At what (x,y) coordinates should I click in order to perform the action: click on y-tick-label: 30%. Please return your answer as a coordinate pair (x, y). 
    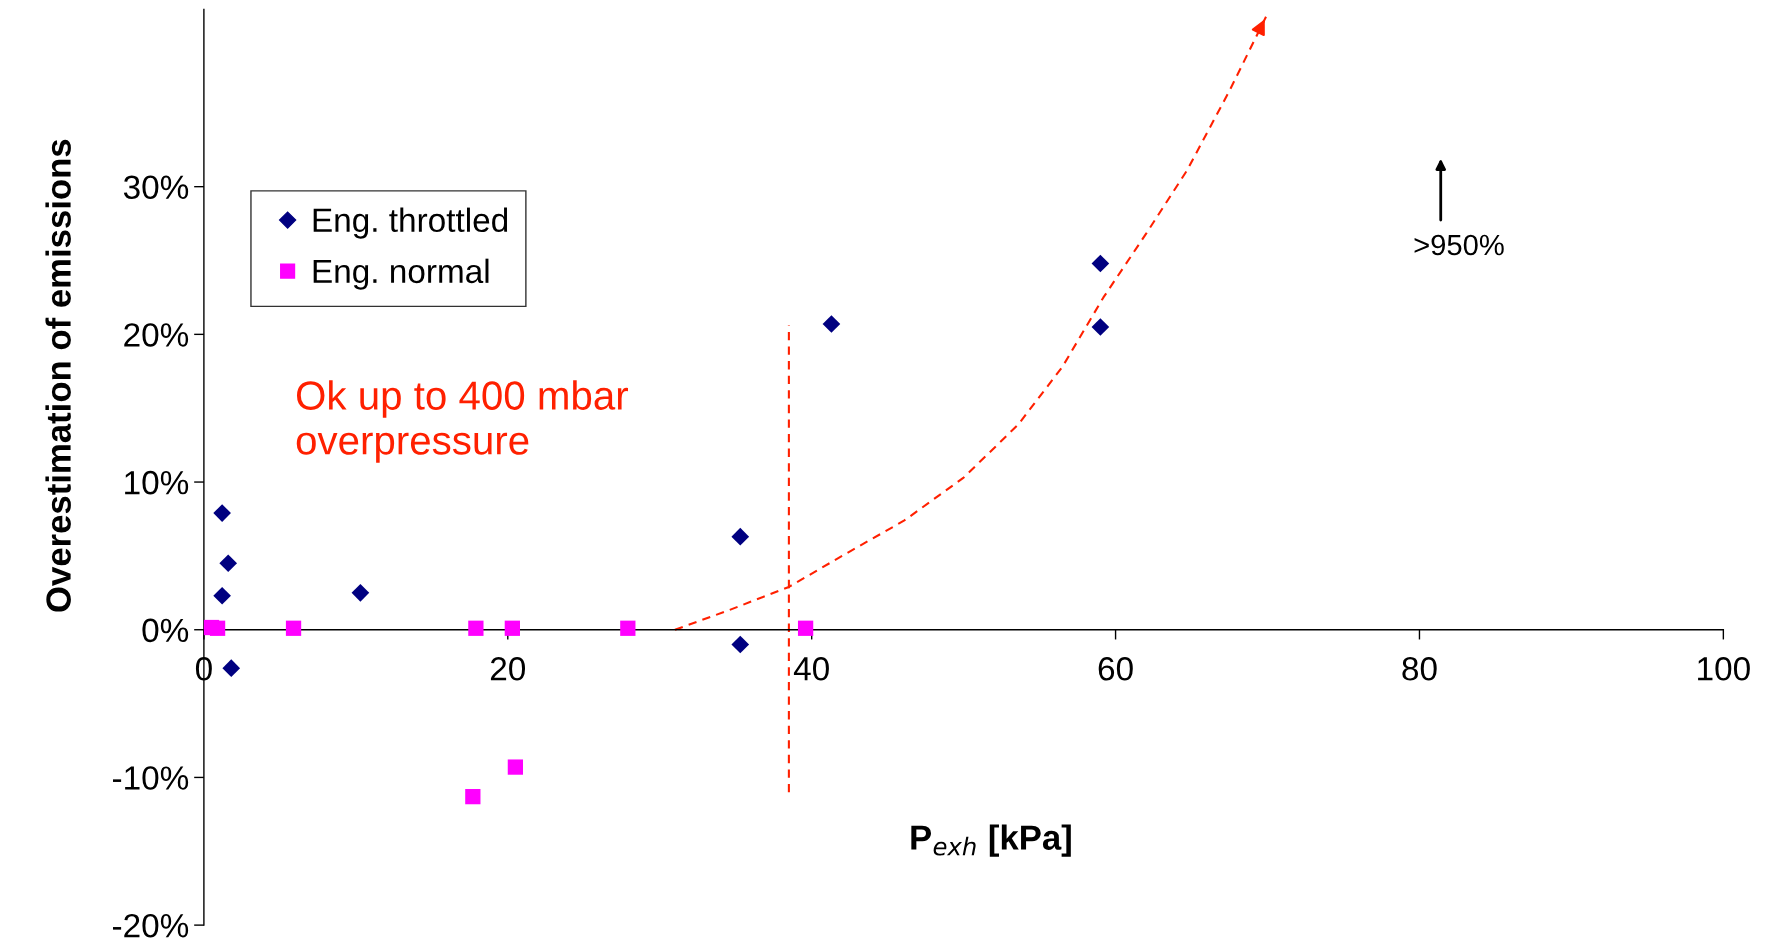
    Looking at the image, I should click on (156, 187).